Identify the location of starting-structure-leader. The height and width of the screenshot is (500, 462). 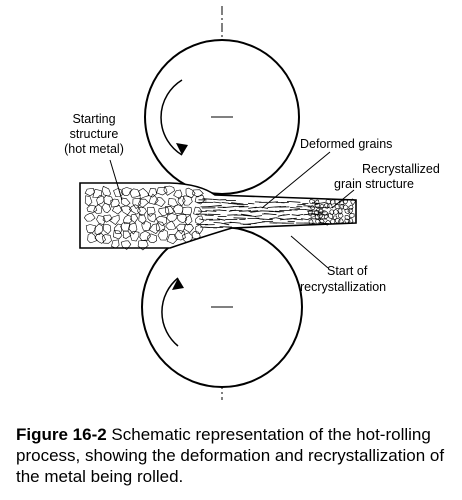
(116, 180).